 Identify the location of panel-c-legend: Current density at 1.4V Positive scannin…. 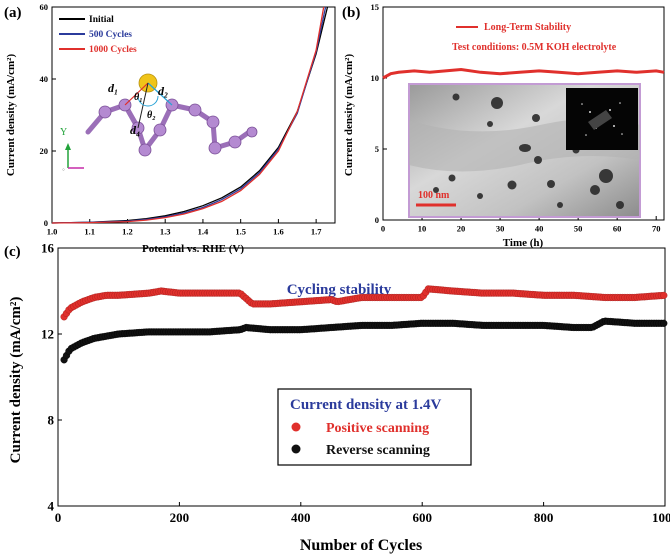
(374, 427).